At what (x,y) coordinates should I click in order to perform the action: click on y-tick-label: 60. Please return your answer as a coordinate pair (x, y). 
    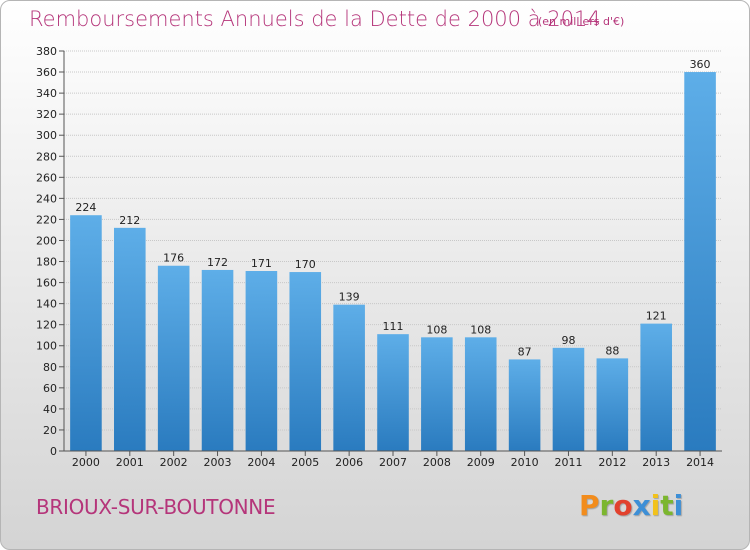
    Looking at the image, I should click on (50, 388).